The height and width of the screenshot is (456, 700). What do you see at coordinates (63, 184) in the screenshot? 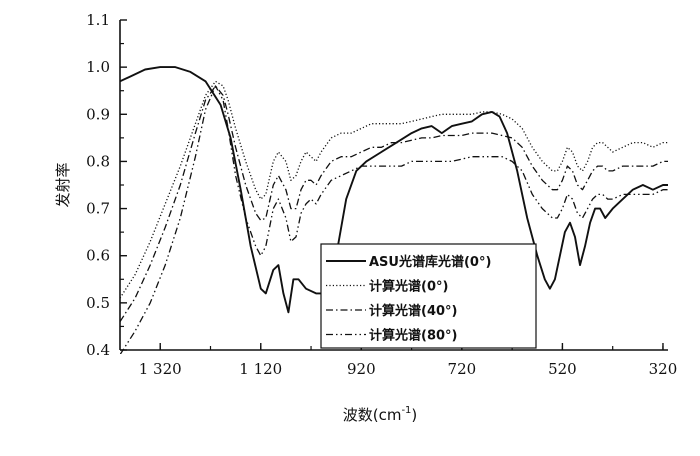
I see `y-axis-label: 发射率` at bounding box center [63, 184].